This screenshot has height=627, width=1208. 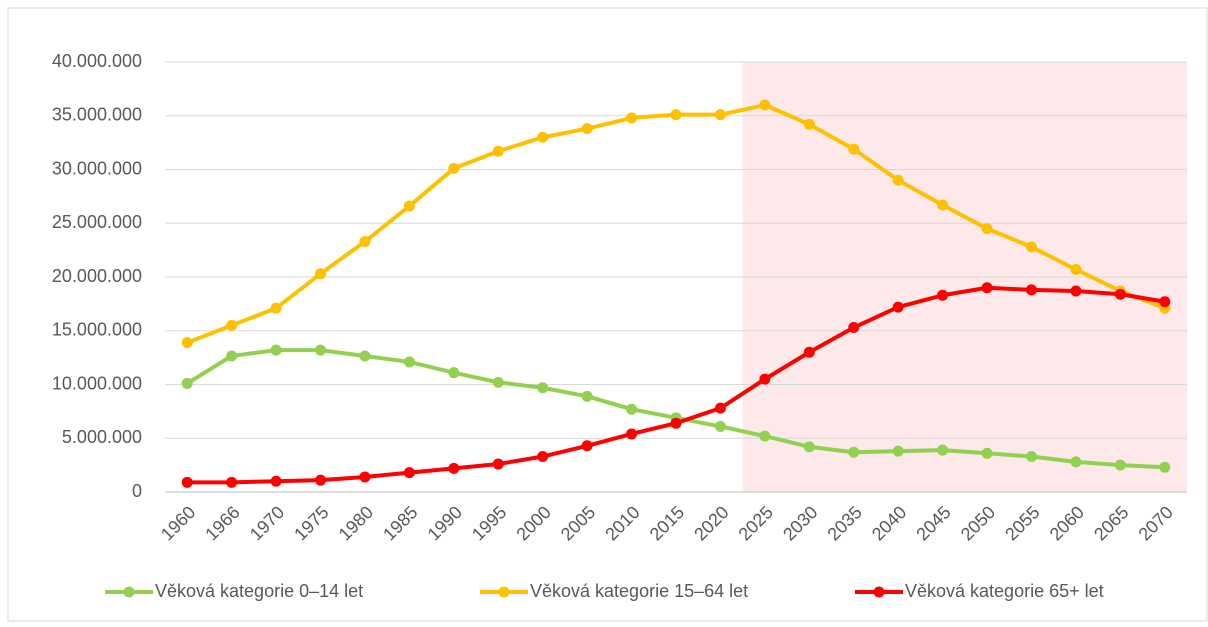 I want to click on y-tick-label: 5.000.000, so click(x=102, y=437).